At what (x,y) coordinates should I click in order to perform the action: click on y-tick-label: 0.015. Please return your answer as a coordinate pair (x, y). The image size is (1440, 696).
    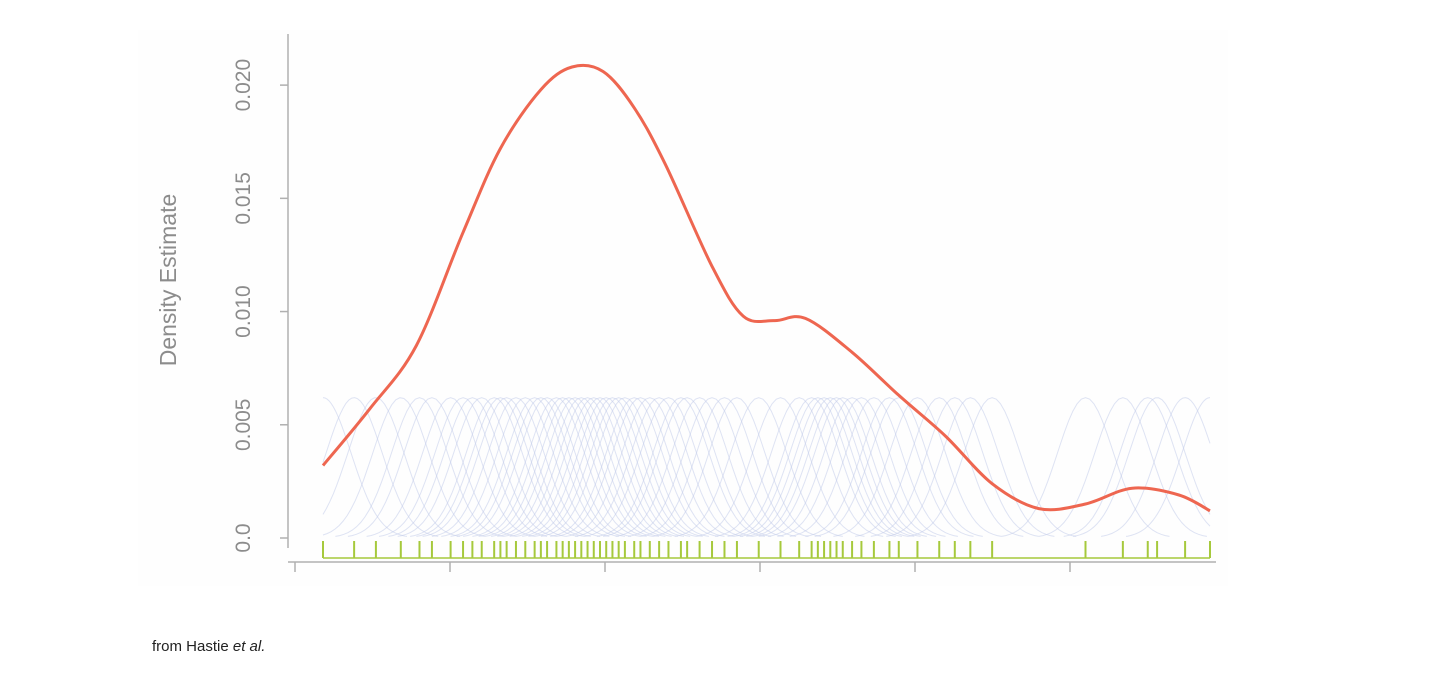
    Looking at the image, I should click on (243, 198).